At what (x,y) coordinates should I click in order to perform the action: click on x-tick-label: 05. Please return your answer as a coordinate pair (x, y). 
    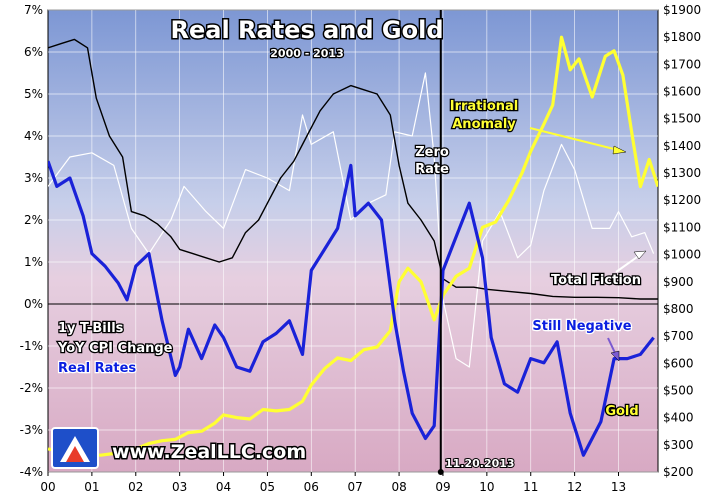
    Looking at the image, I should click on (267, 487).